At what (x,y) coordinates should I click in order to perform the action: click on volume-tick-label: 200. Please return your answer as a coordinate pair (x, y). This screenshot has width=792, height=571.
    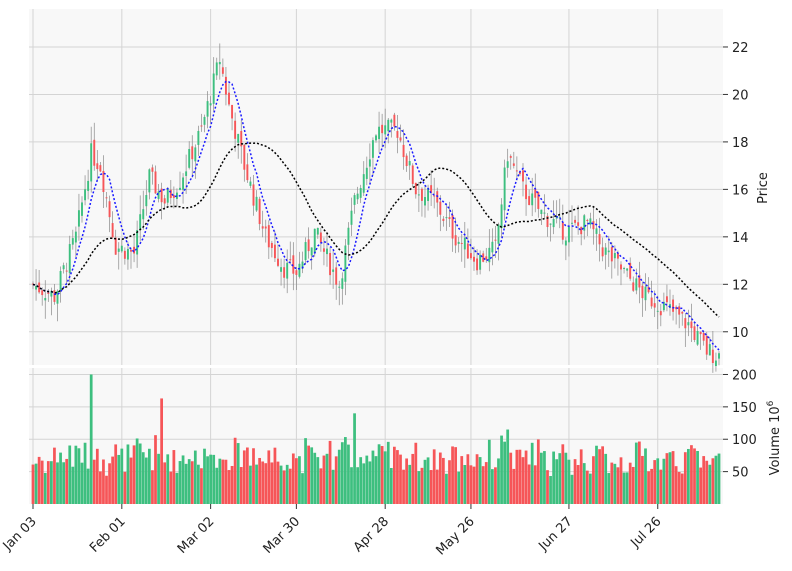
    Looking at the image, I should click on (744, 375).